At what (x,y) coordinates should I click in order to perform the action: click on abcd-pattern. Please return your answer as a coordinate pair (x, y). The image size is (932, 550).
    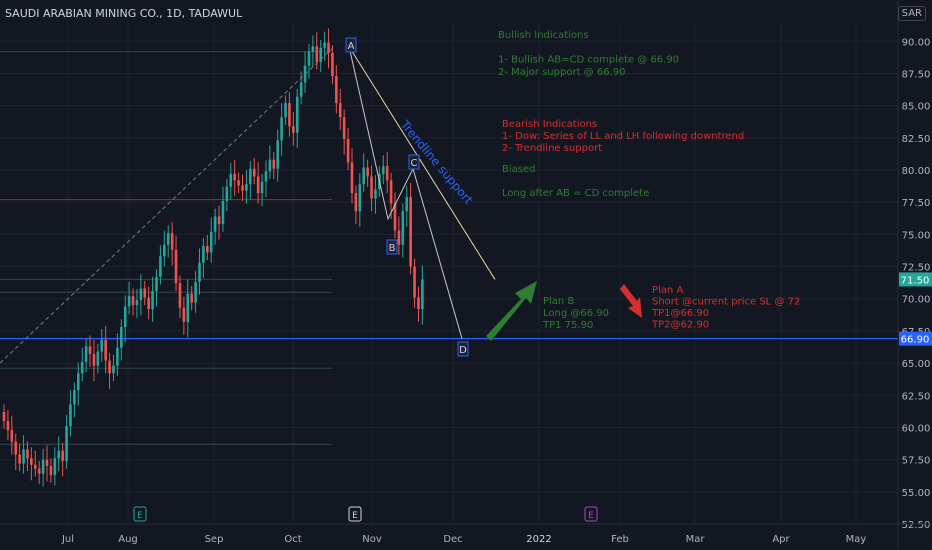
    Looking at the image, I should click on (405, 192).